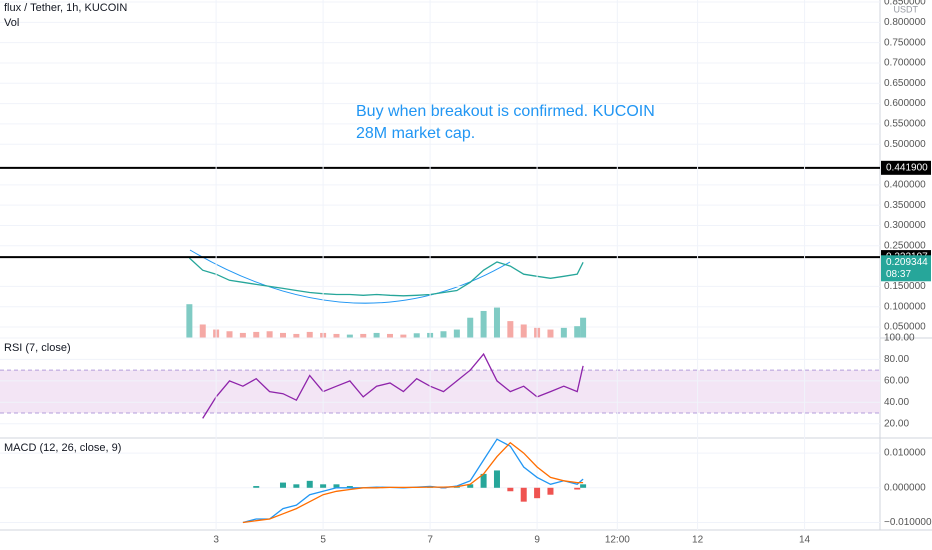  What do you see at coordinates (905, 487) in the screenshot?
I see `y-tick-label: 0.000000` at bounding box center [905, 487].